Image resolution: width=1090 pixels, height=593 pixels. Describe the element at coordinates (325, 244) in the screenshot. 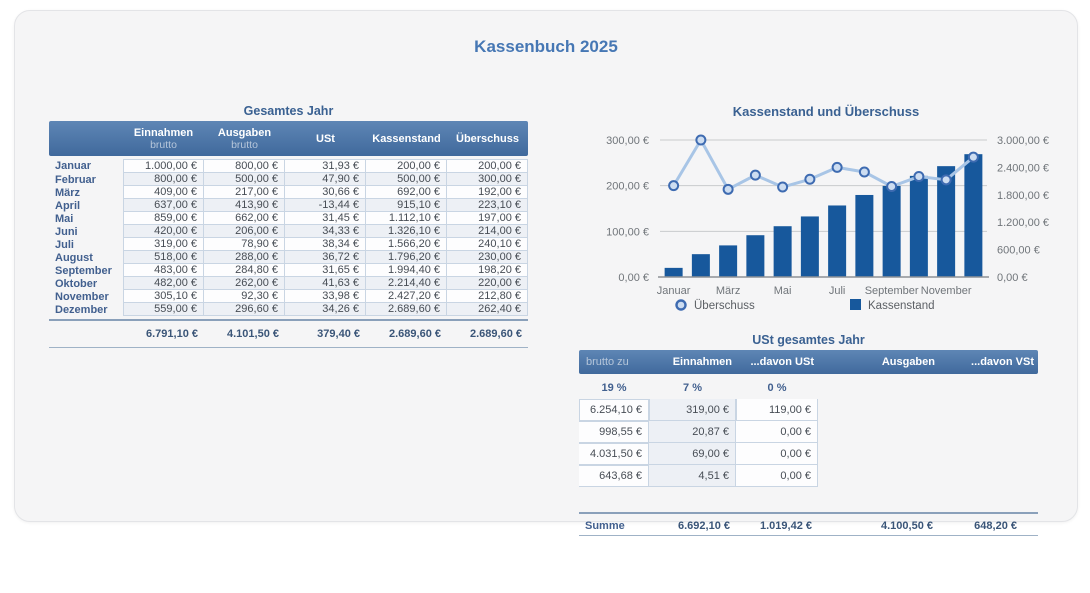

I see `value-cell: 38,34 €` at that location.